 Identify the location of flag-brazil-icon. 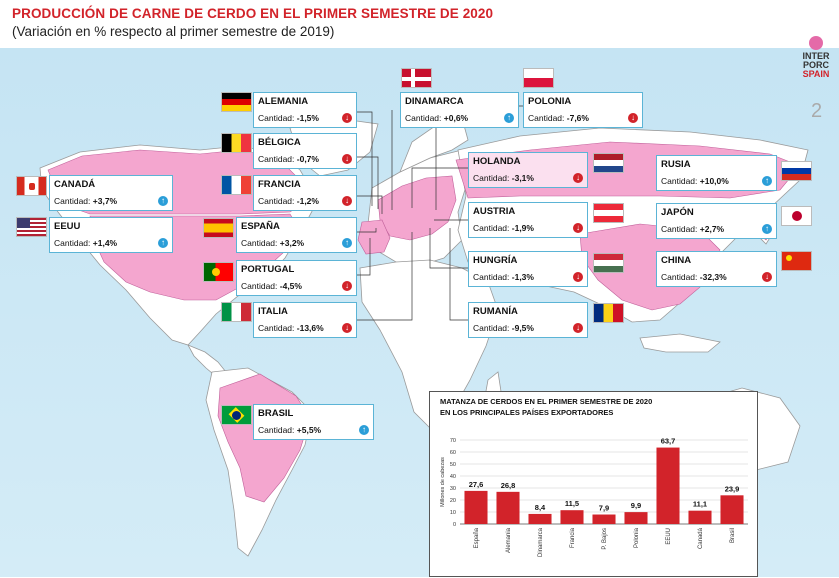
(236, 415).